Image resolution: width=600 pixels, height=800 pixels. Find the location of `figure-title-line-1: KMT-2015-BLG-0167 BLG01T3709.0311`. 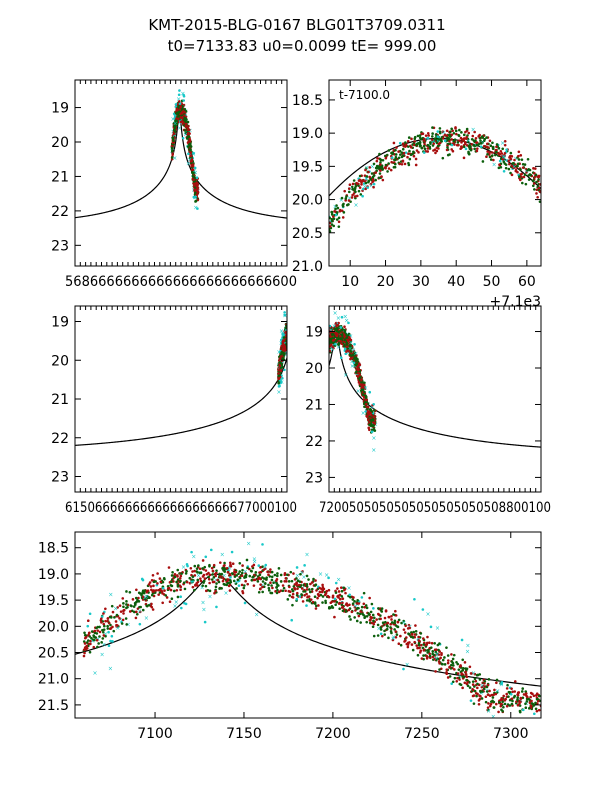

figure-title-line-1: KMT-2015-BLG-0167 BLG01T3709.0311 is located at coordinates (296, 25).